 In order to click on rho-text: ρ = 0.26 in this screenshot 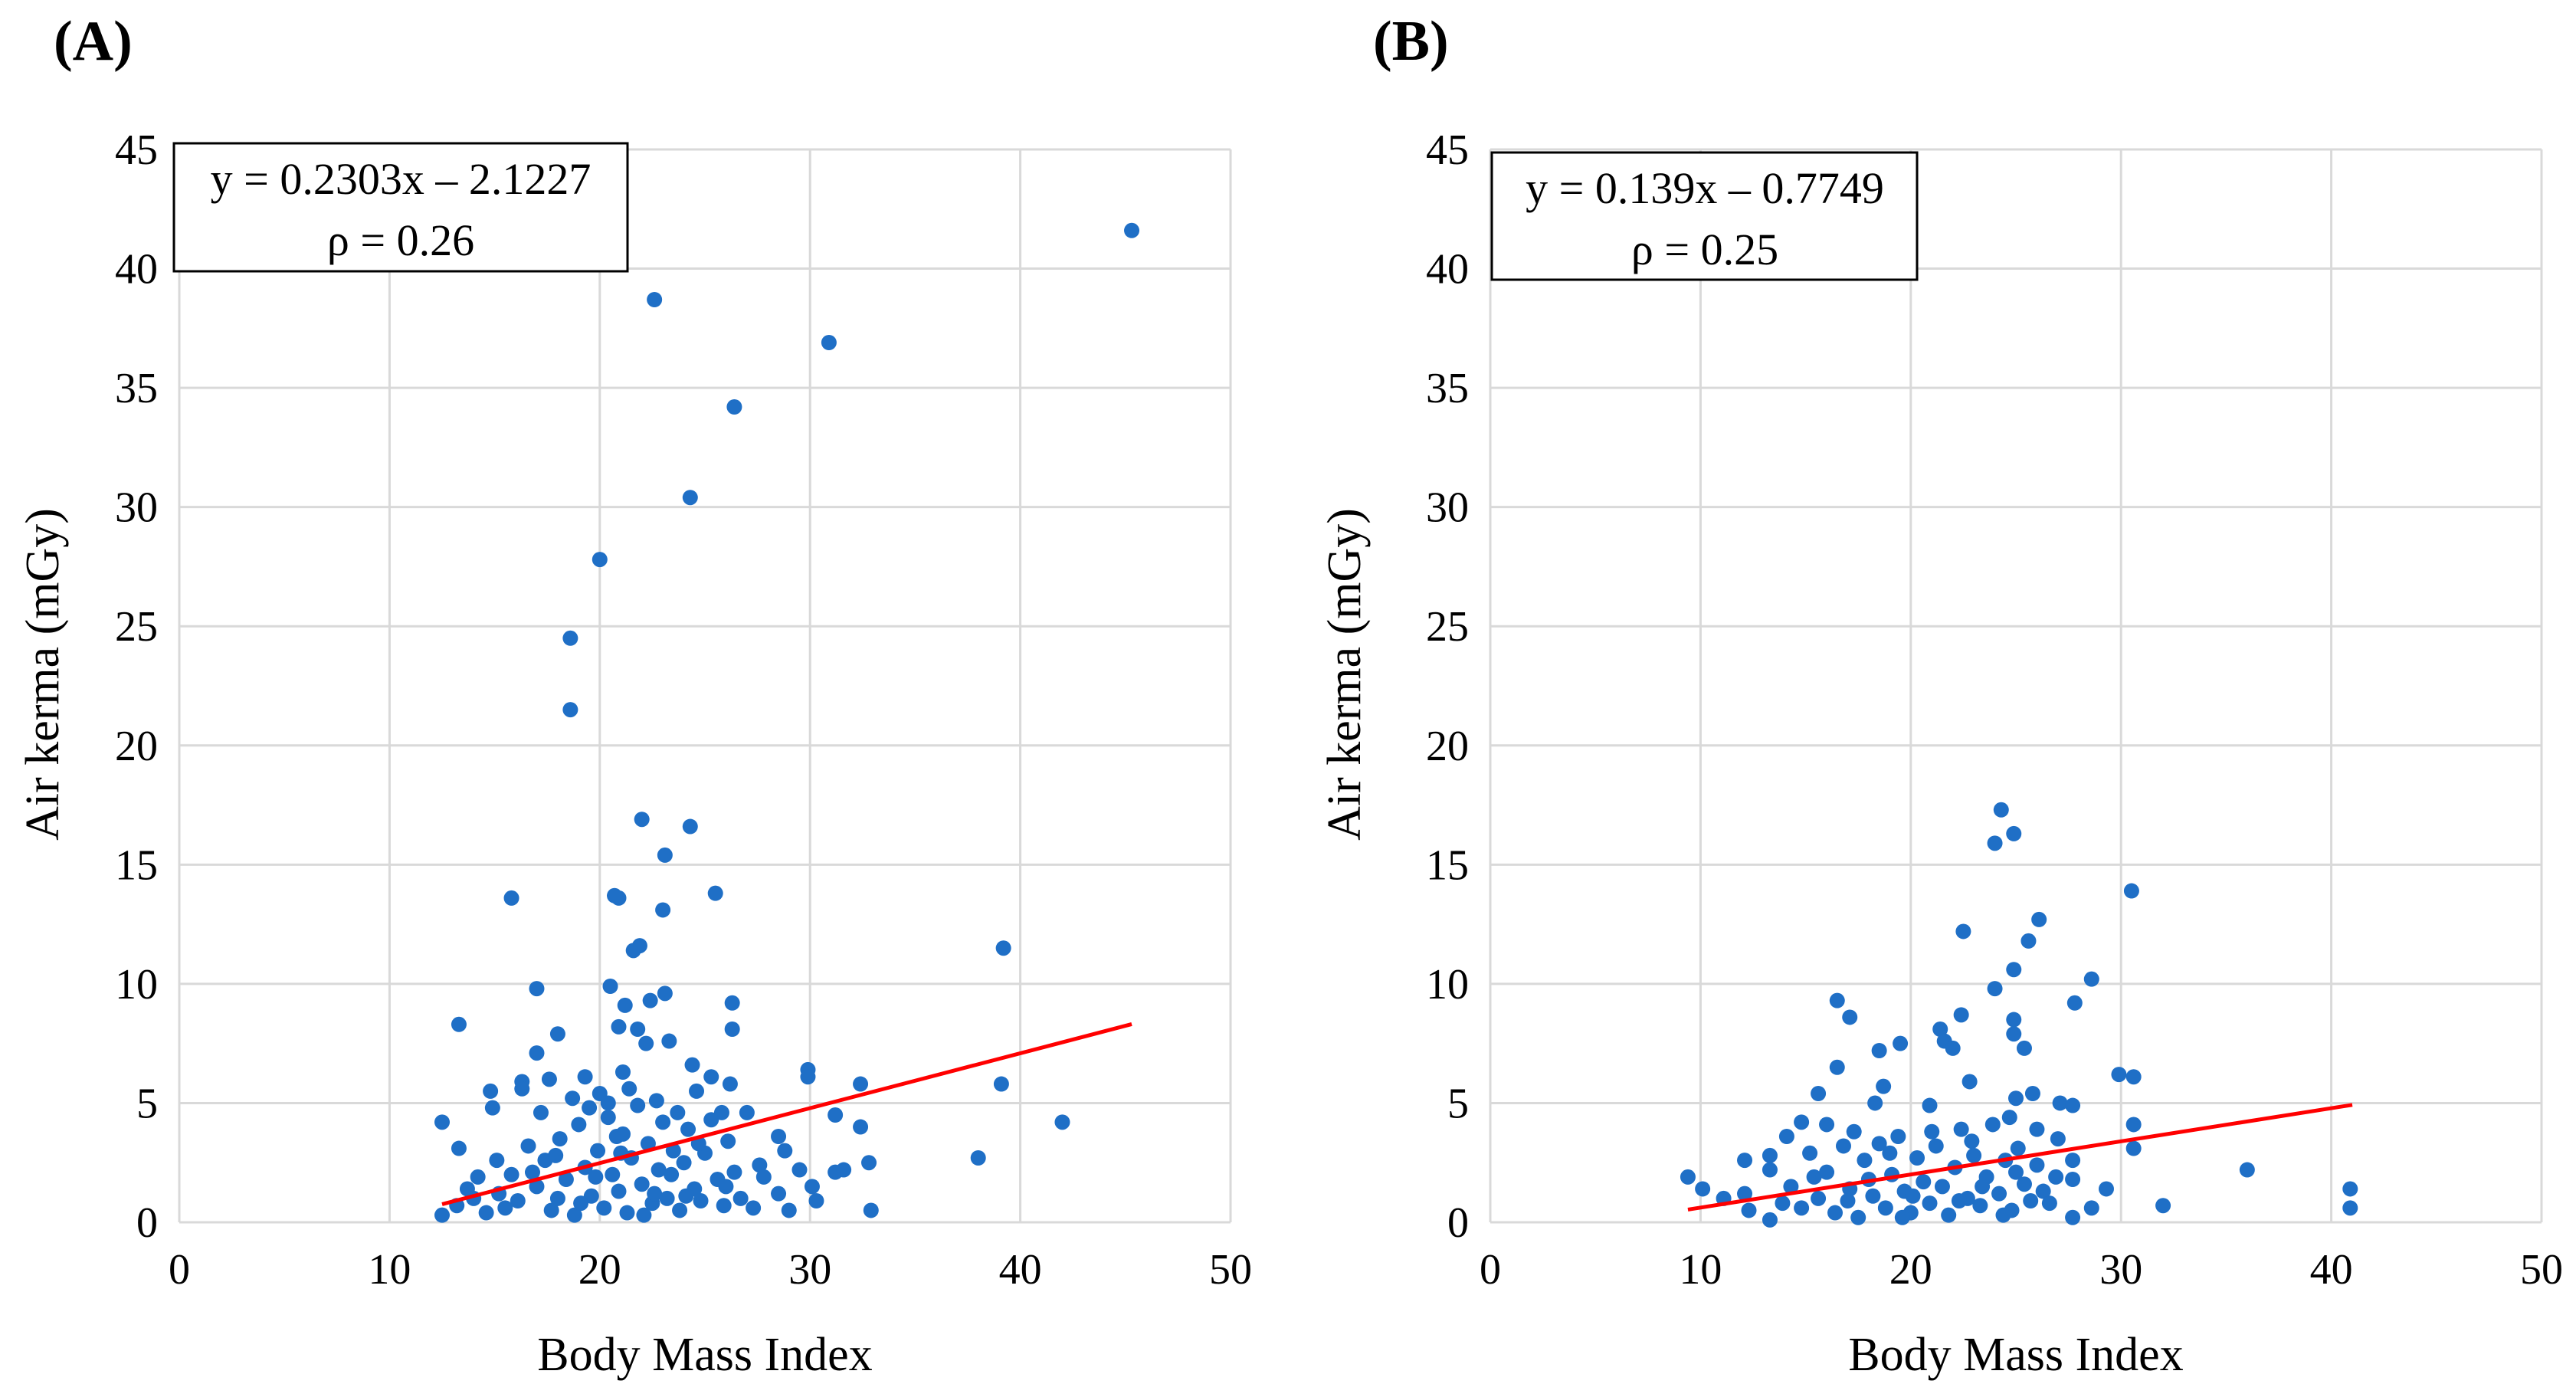, I will do `click(400, 240)`.